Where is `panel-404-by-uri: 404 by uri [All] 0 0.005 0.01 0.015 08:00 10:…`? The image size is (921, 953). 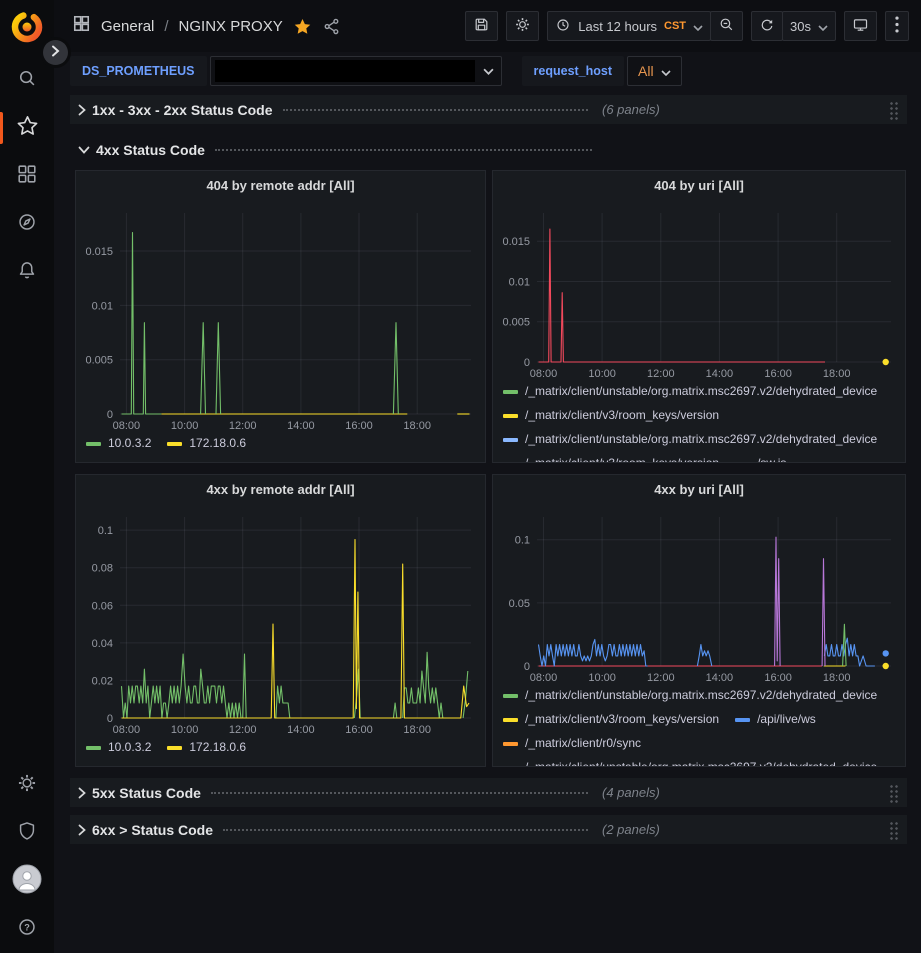 panel-404-by-uri: 404 by uri [All] 0 0.005 0.01 0.015 08:00 10:… is located at coordinates (699, 316).